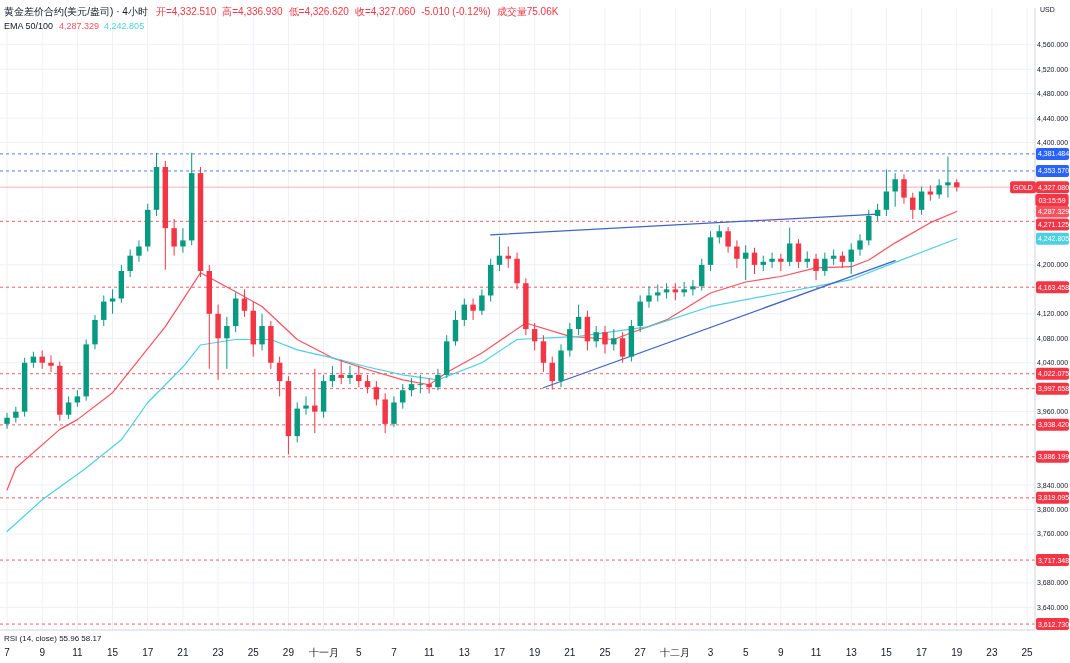 The width and height of the screenshot is (1070, 663). I want to click on annotation: -5.010 (-0.12%), so click(456, 11).